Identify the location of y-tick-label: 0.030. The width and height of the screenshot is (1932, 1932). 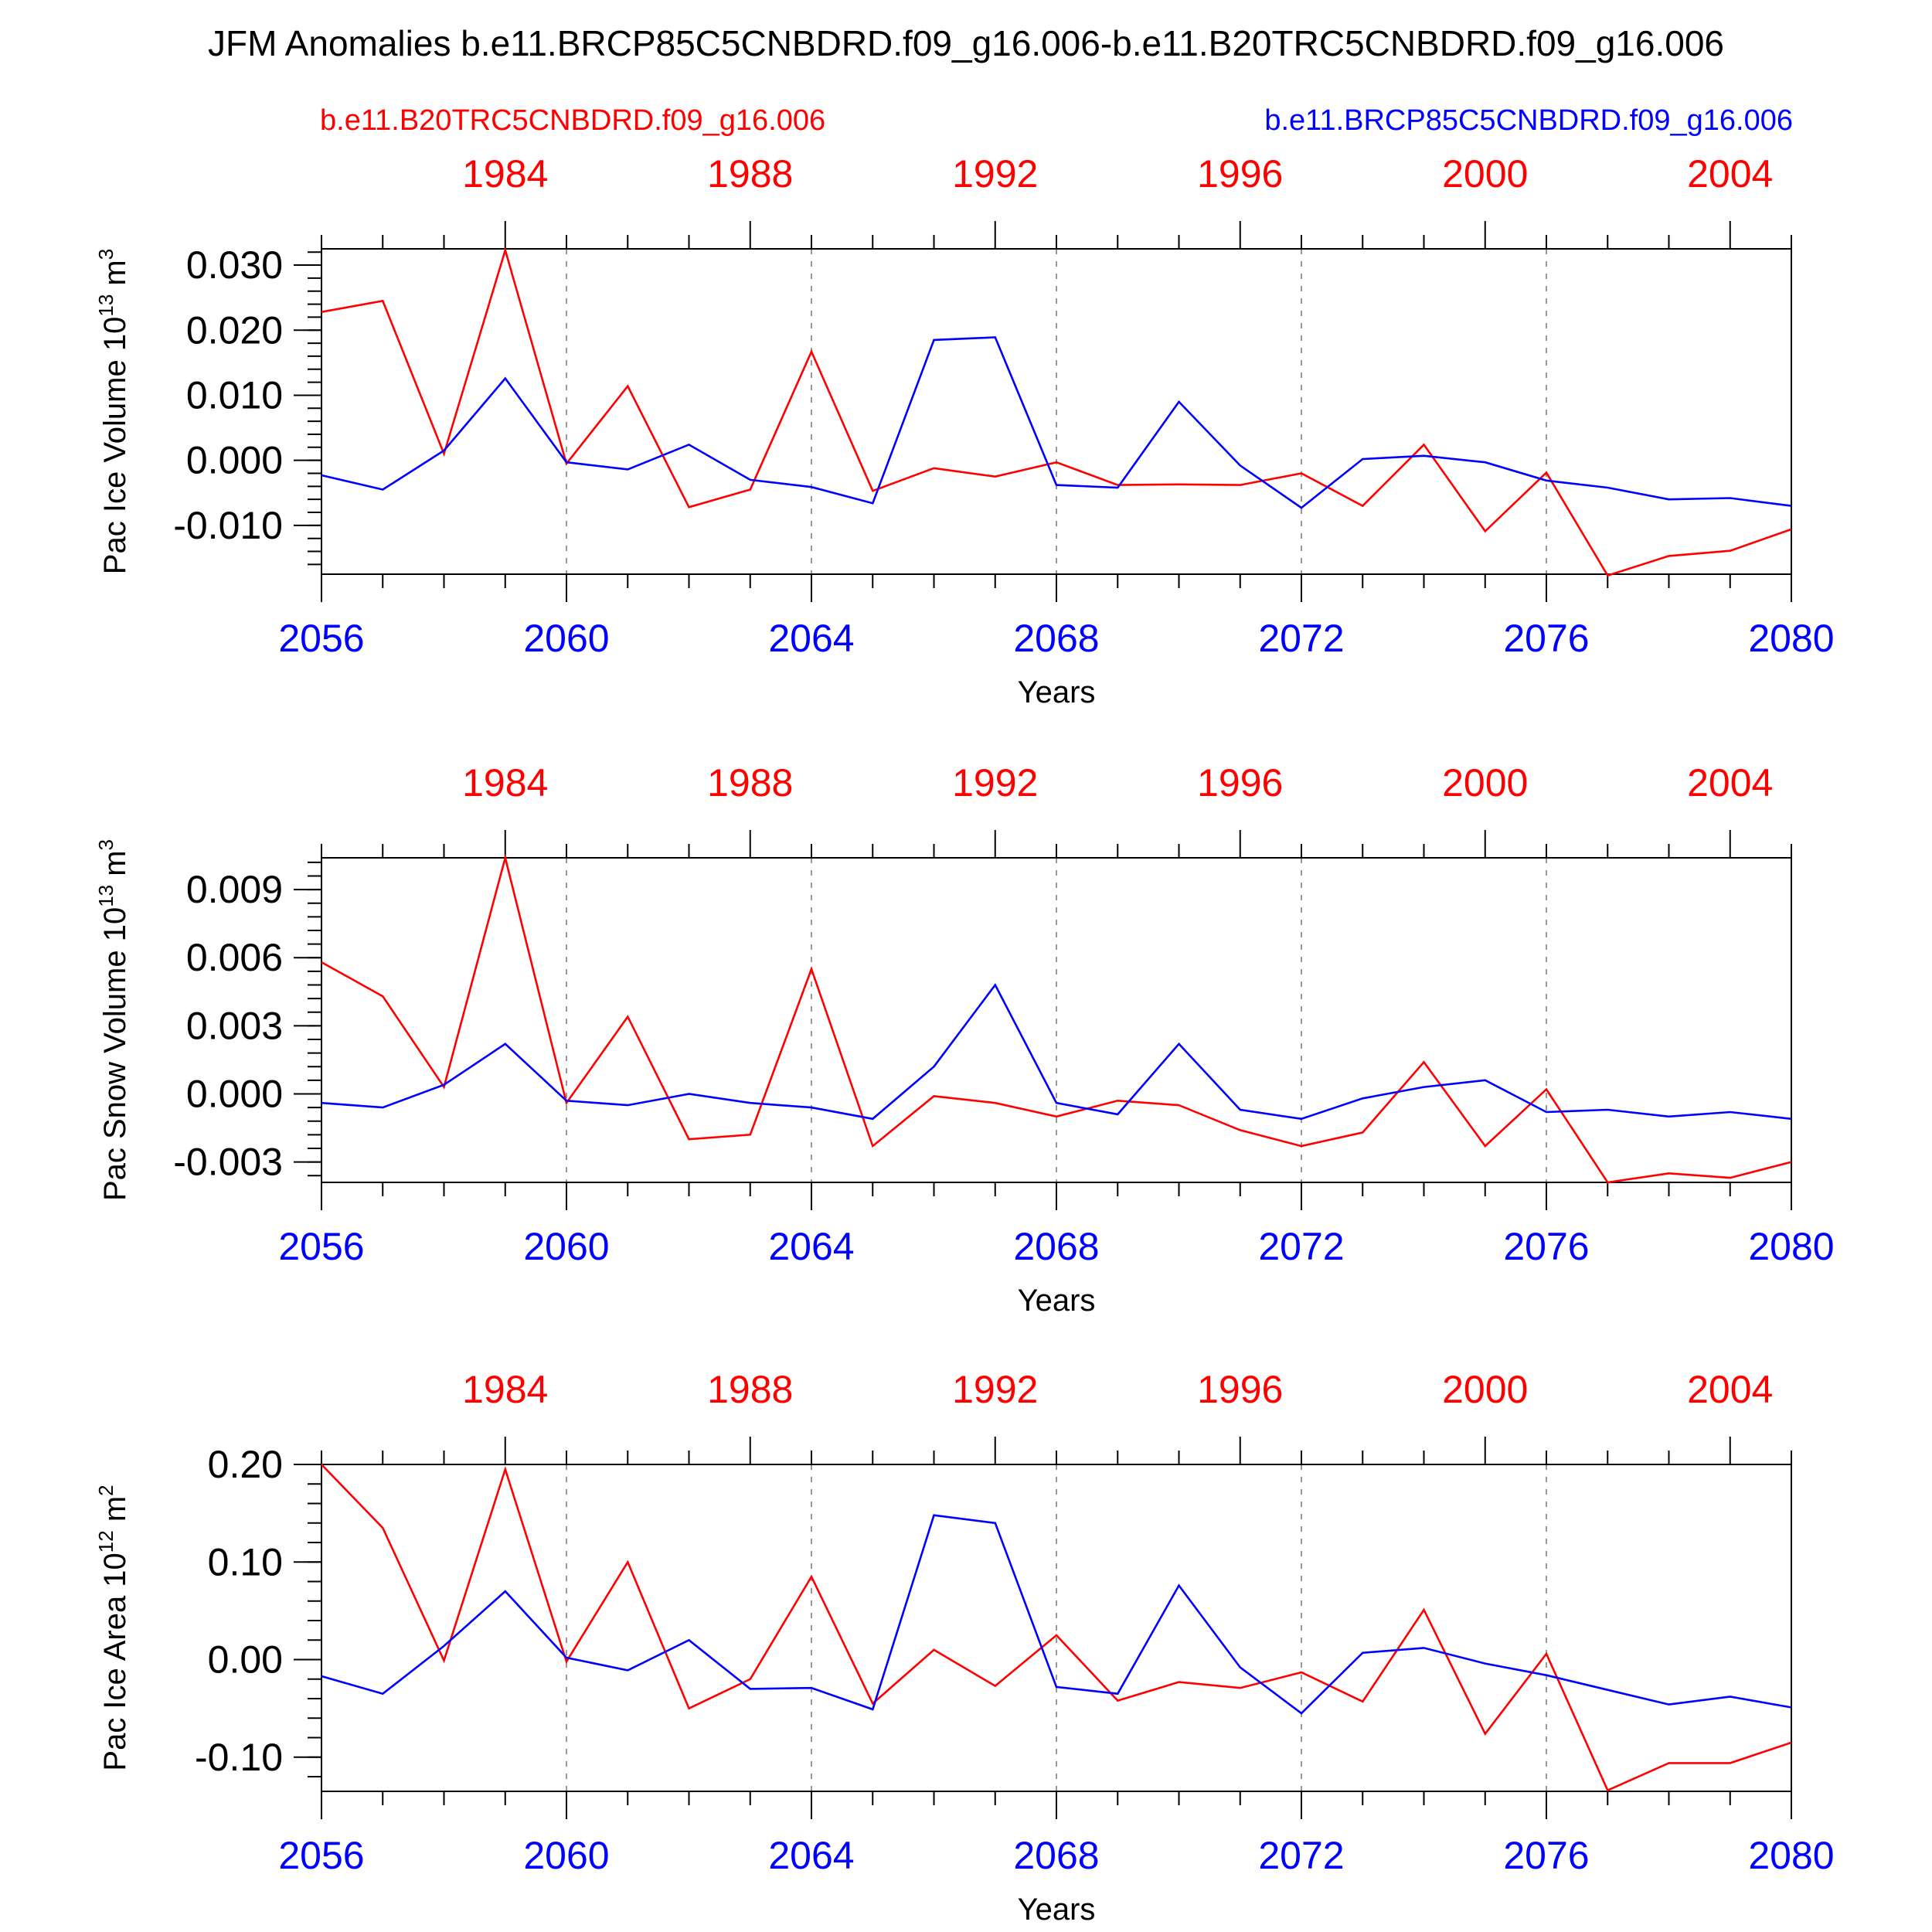
(235, 265).